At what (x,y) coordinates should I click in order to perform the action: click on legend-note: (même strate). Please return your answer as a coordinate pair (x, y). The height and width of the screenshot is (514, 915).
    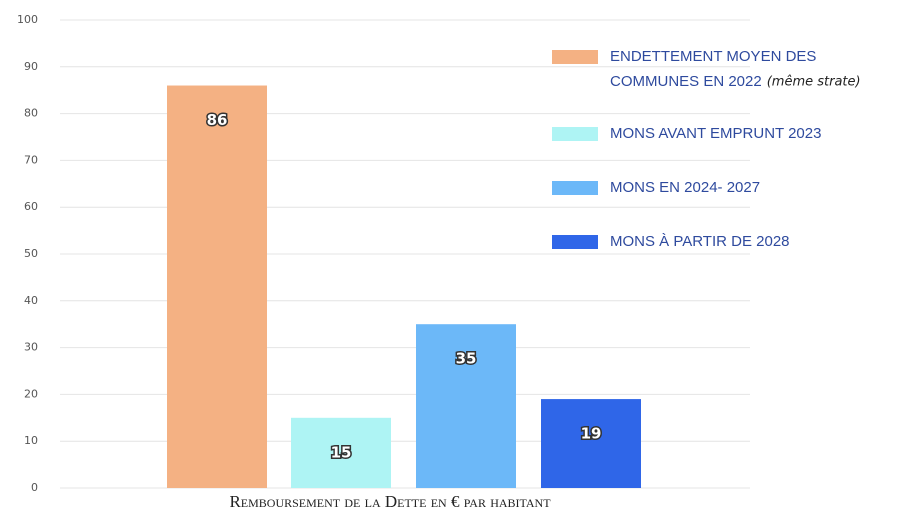
    Looking at the image, I should click on (814, 82).